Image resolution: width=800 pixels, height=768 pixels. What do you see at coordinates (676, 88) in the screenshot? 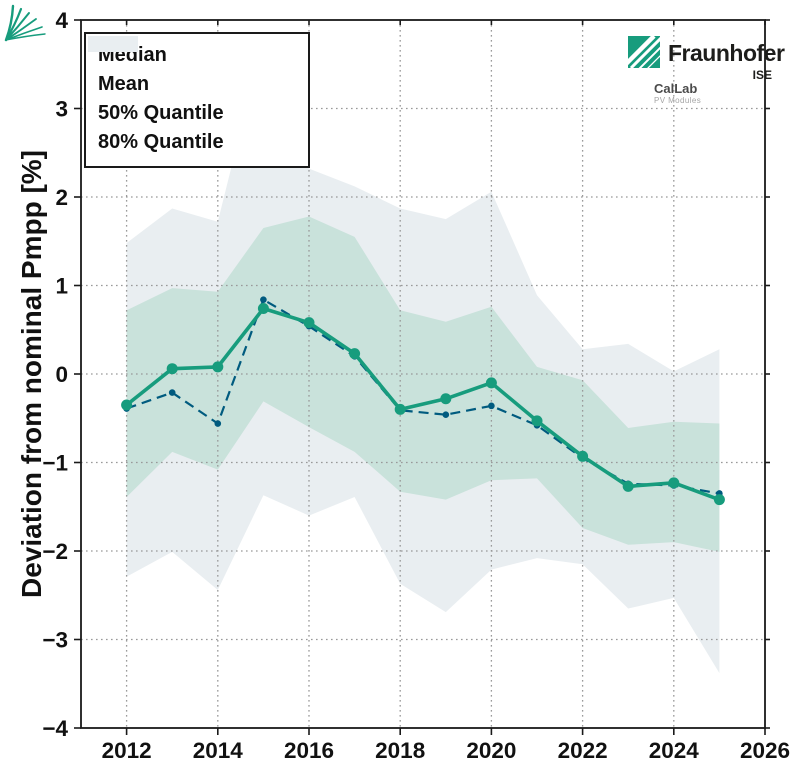
I see `callab-logo-text: CalLab` at bounding box center [676, 88].